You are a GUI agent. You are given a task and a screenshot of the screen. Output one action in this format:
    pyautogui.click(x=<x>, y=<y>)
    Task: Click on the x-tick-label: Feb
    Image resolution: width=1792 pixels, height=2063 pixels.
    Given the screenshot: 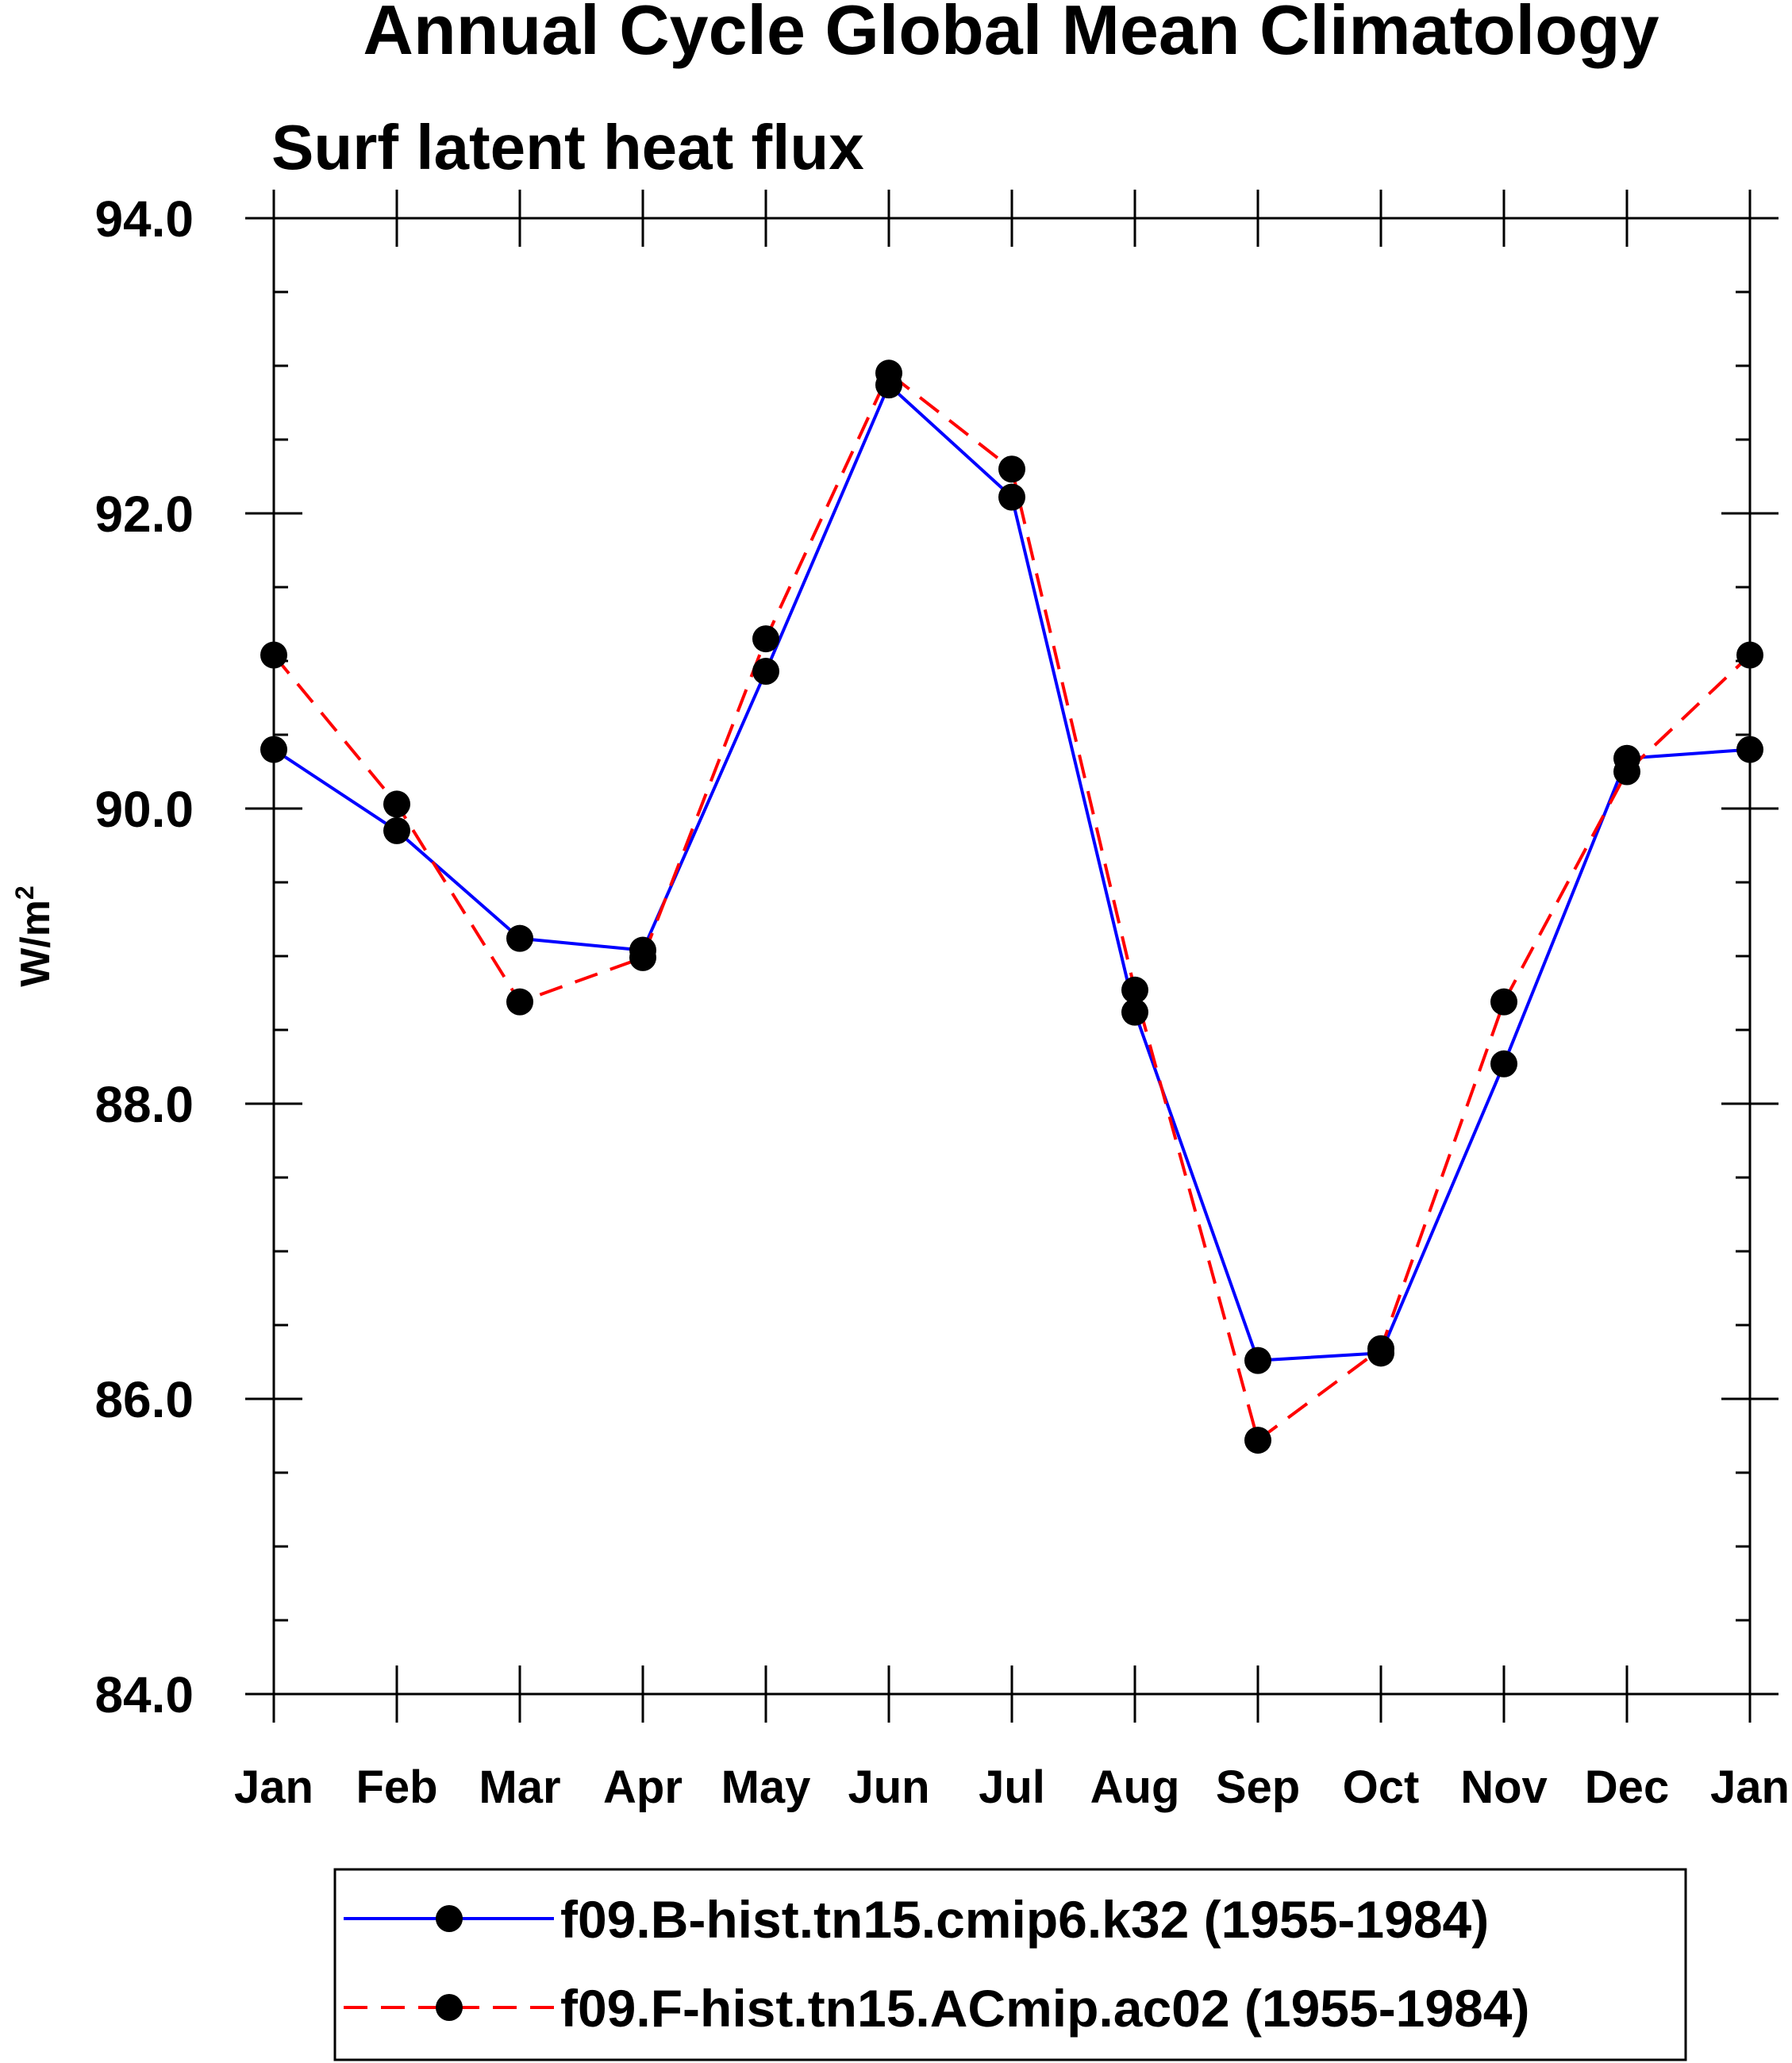 What is the action you would take?
    pyautogui.click(x=396, y=1787)
    